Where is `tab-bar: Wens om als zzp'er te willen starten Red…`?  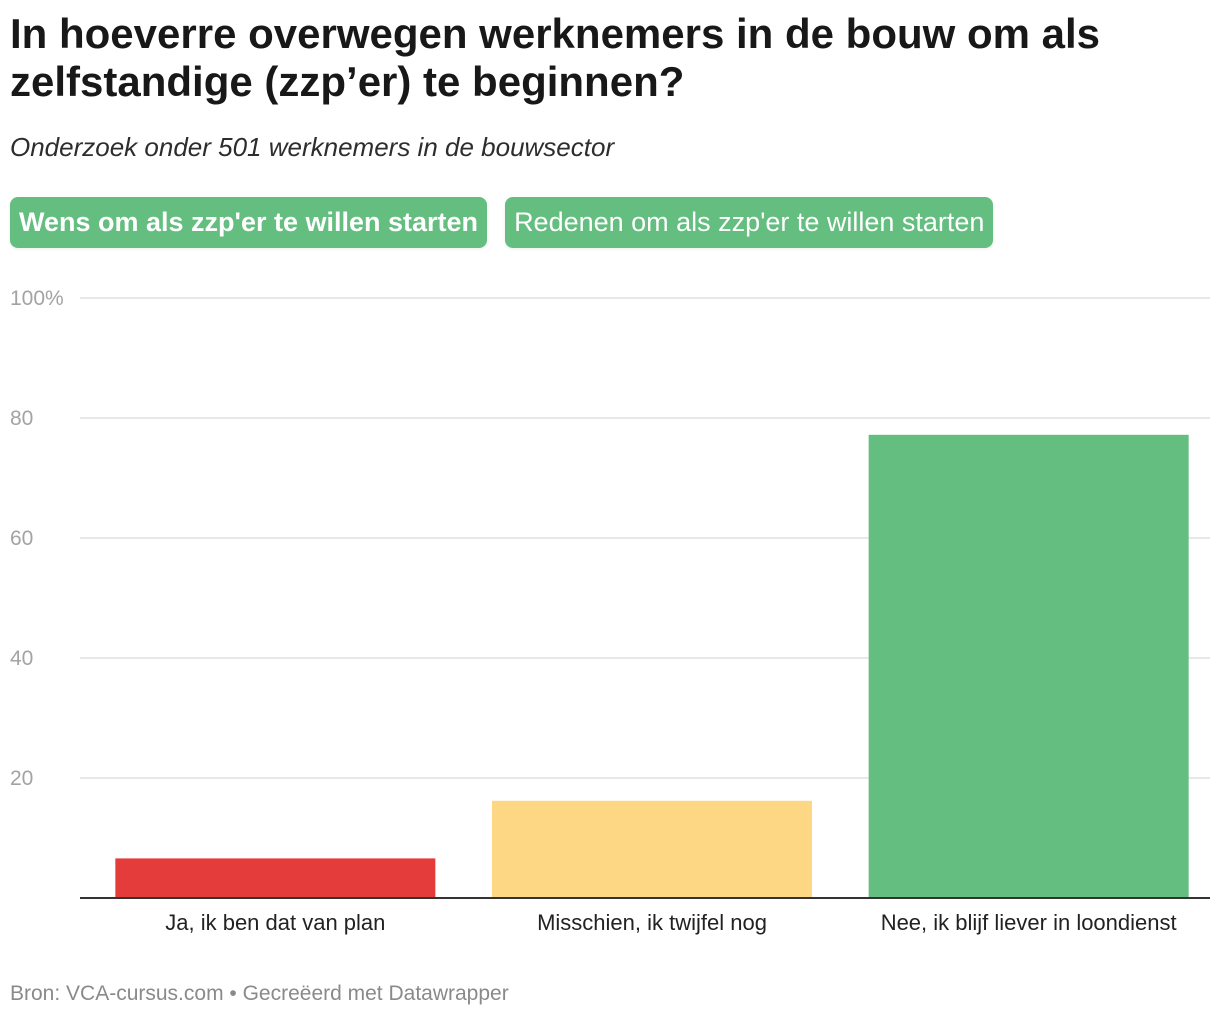
tab-bar: Wens om als zzp'er te willen starten Red… is located at coordinates (502, 222).